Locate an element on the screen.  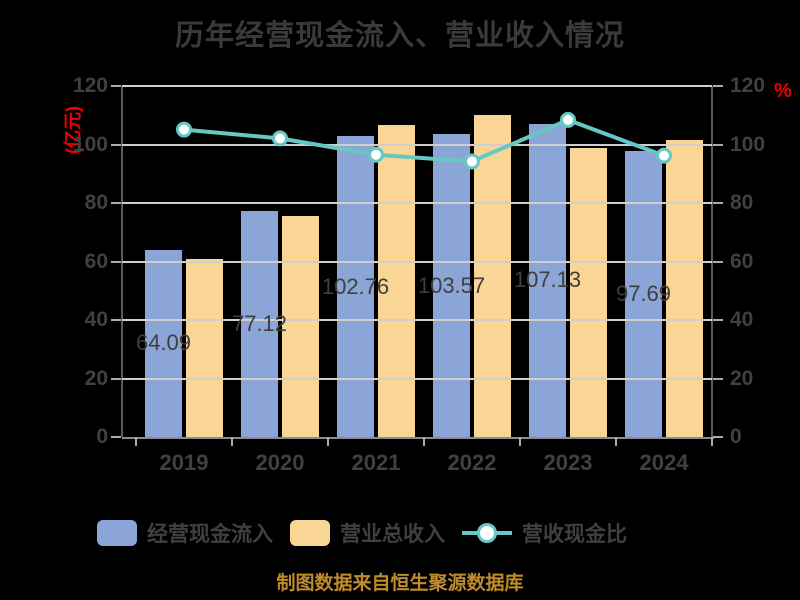
bar-cash-inflow-2021 is located at coordinates (355, 286).